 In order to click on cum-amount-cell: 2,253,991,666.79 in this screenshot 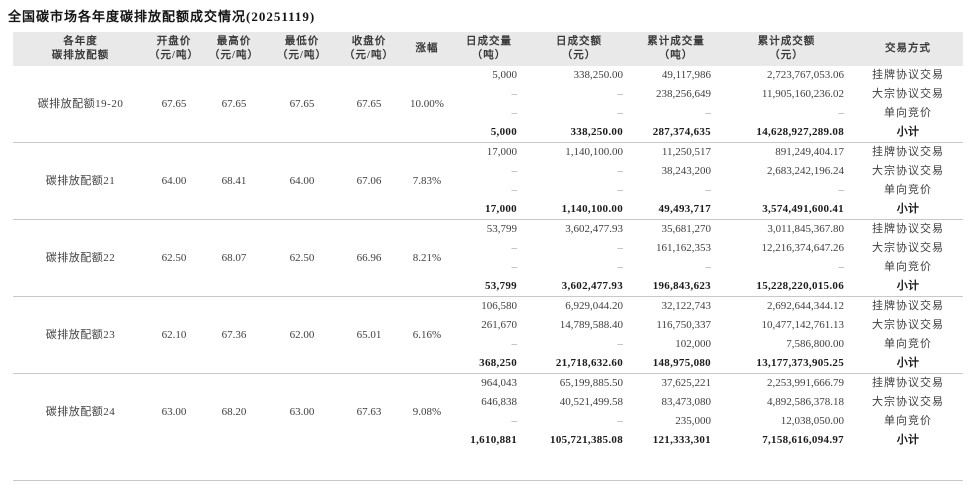, I will do `click(805, 383)`.